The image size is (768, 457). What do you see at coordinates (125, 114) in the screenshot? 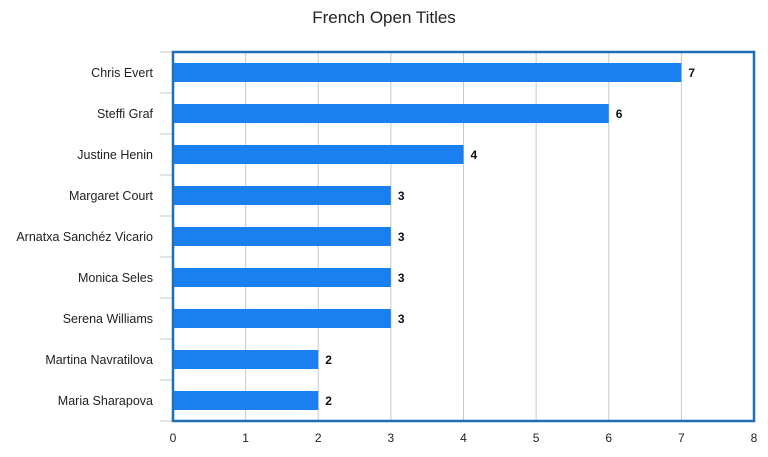
I see `category-label: Steffi Graf` at bounding box center [125, 114].